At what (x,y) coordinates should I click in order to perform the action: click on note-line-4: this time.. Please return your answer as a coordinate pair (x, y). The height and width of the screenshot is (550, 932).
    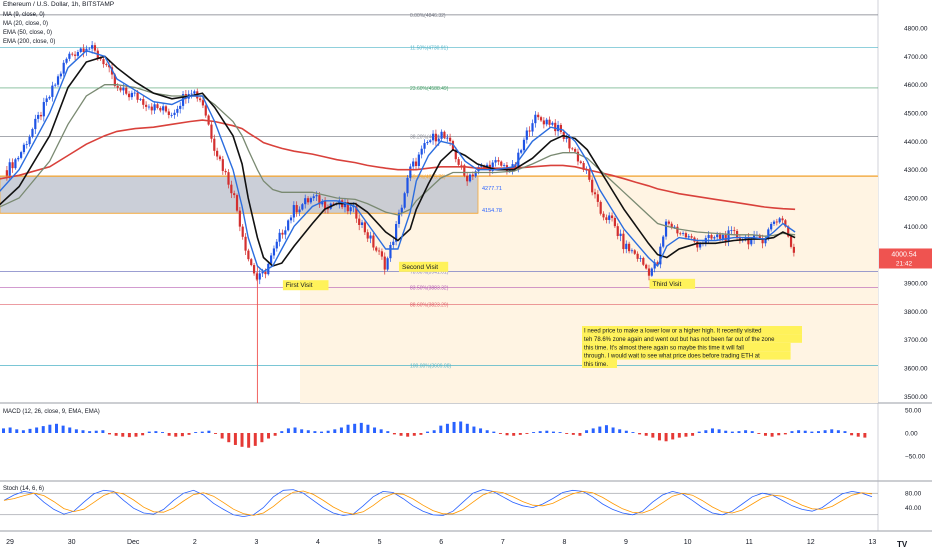
    Looking at the image, I should click on (596, 365).